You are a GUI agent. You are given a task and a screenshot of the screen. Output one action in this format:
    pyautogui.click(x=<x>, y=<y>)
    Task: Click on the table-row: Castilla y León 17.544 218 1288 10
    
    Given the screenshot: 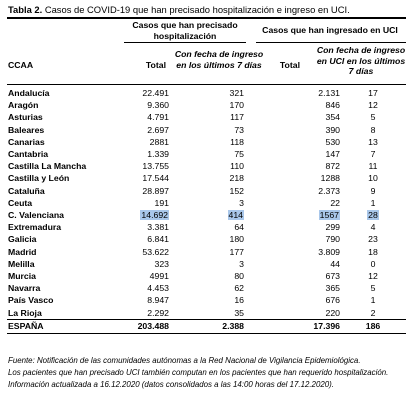 What is the action you would take?
    pyautogui.click(x=206, y=178)
    